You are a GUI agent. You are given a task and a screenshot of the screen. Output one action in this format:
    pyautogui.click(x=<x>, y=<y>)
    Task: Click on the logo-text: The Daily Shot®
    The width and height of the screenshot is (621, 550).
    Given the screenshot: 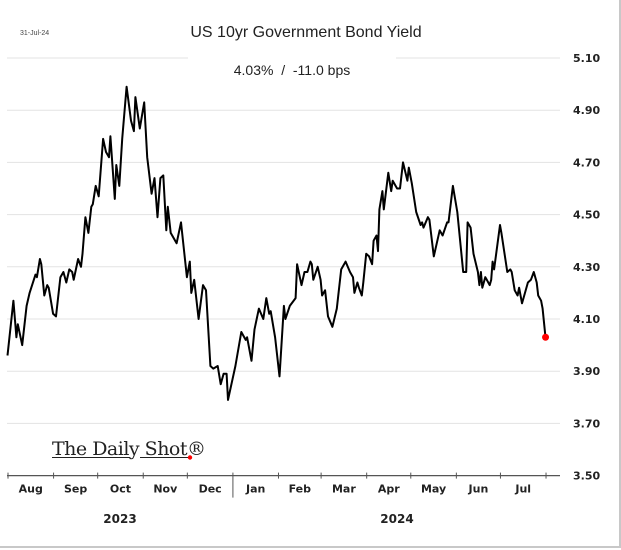 What is the action you would take?
    pyautogui.click(x=129, y=449)
    